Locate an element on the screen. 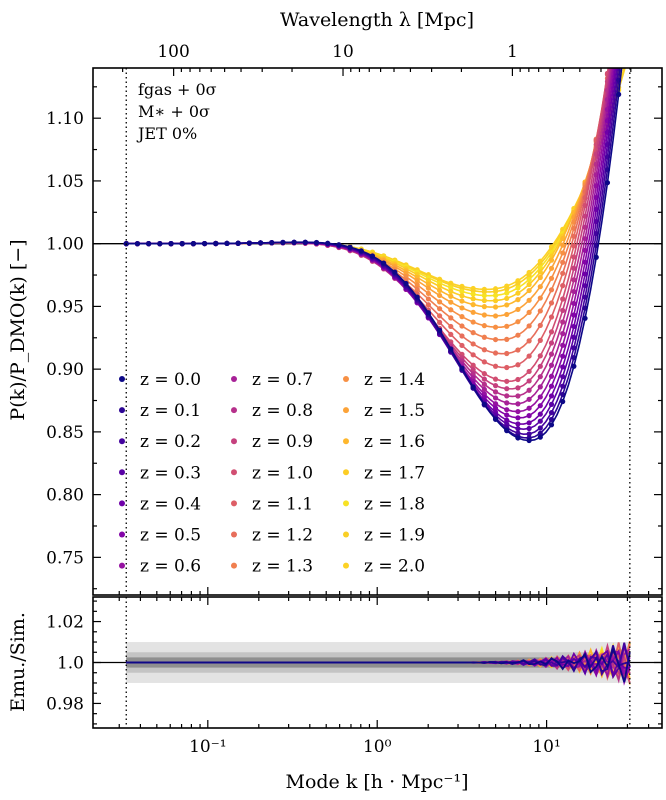  legend-marker-0.1 is located at coordinates (122, 410).